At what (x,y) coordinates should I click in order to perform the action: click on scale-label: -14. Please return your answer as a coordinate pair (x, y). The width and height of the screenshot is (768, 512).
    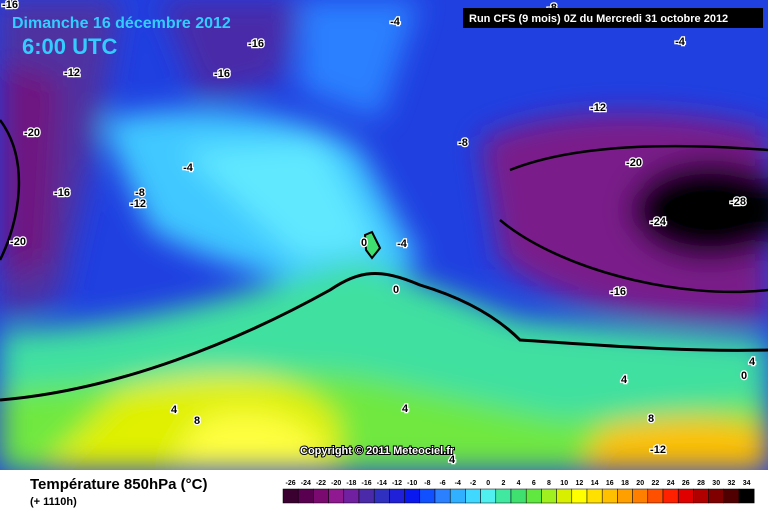
    Looking at the image, I should click on (382, 483).